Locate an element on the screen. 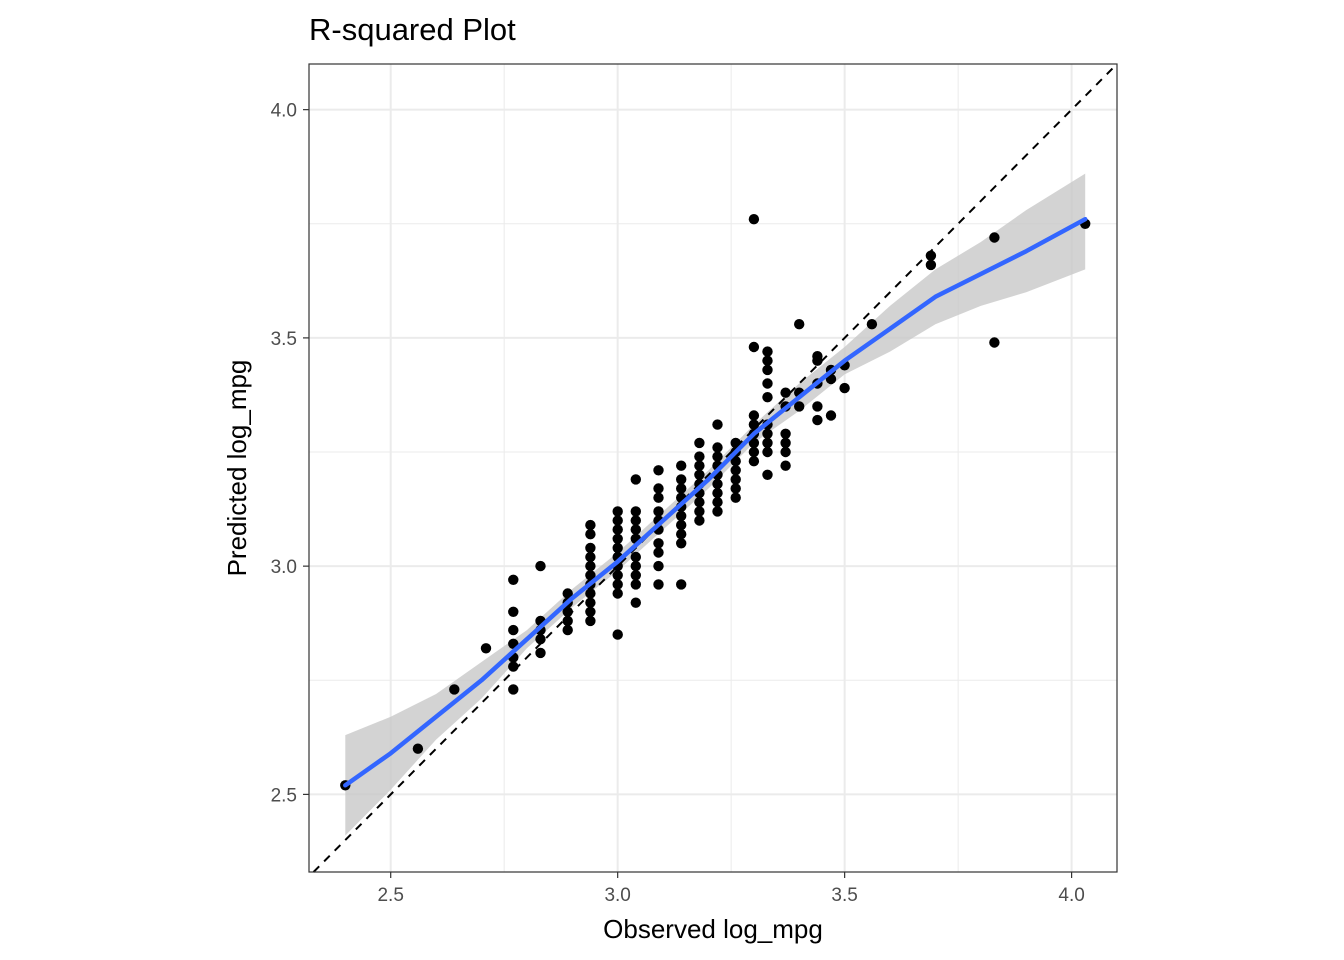 The width and height of the screenshot is (1344, 960). chart-title: R-squared Plot is located at coordinates (412, 29).